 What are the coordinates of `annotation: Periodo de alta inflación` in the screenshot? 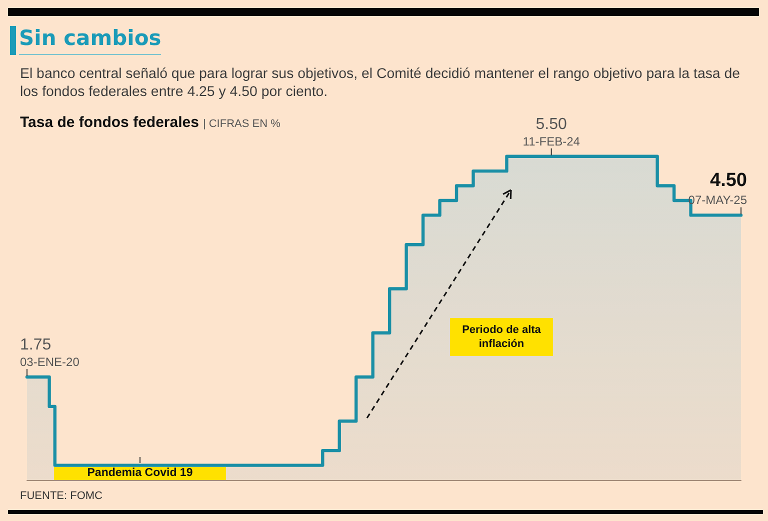 It's located at (501, 337).